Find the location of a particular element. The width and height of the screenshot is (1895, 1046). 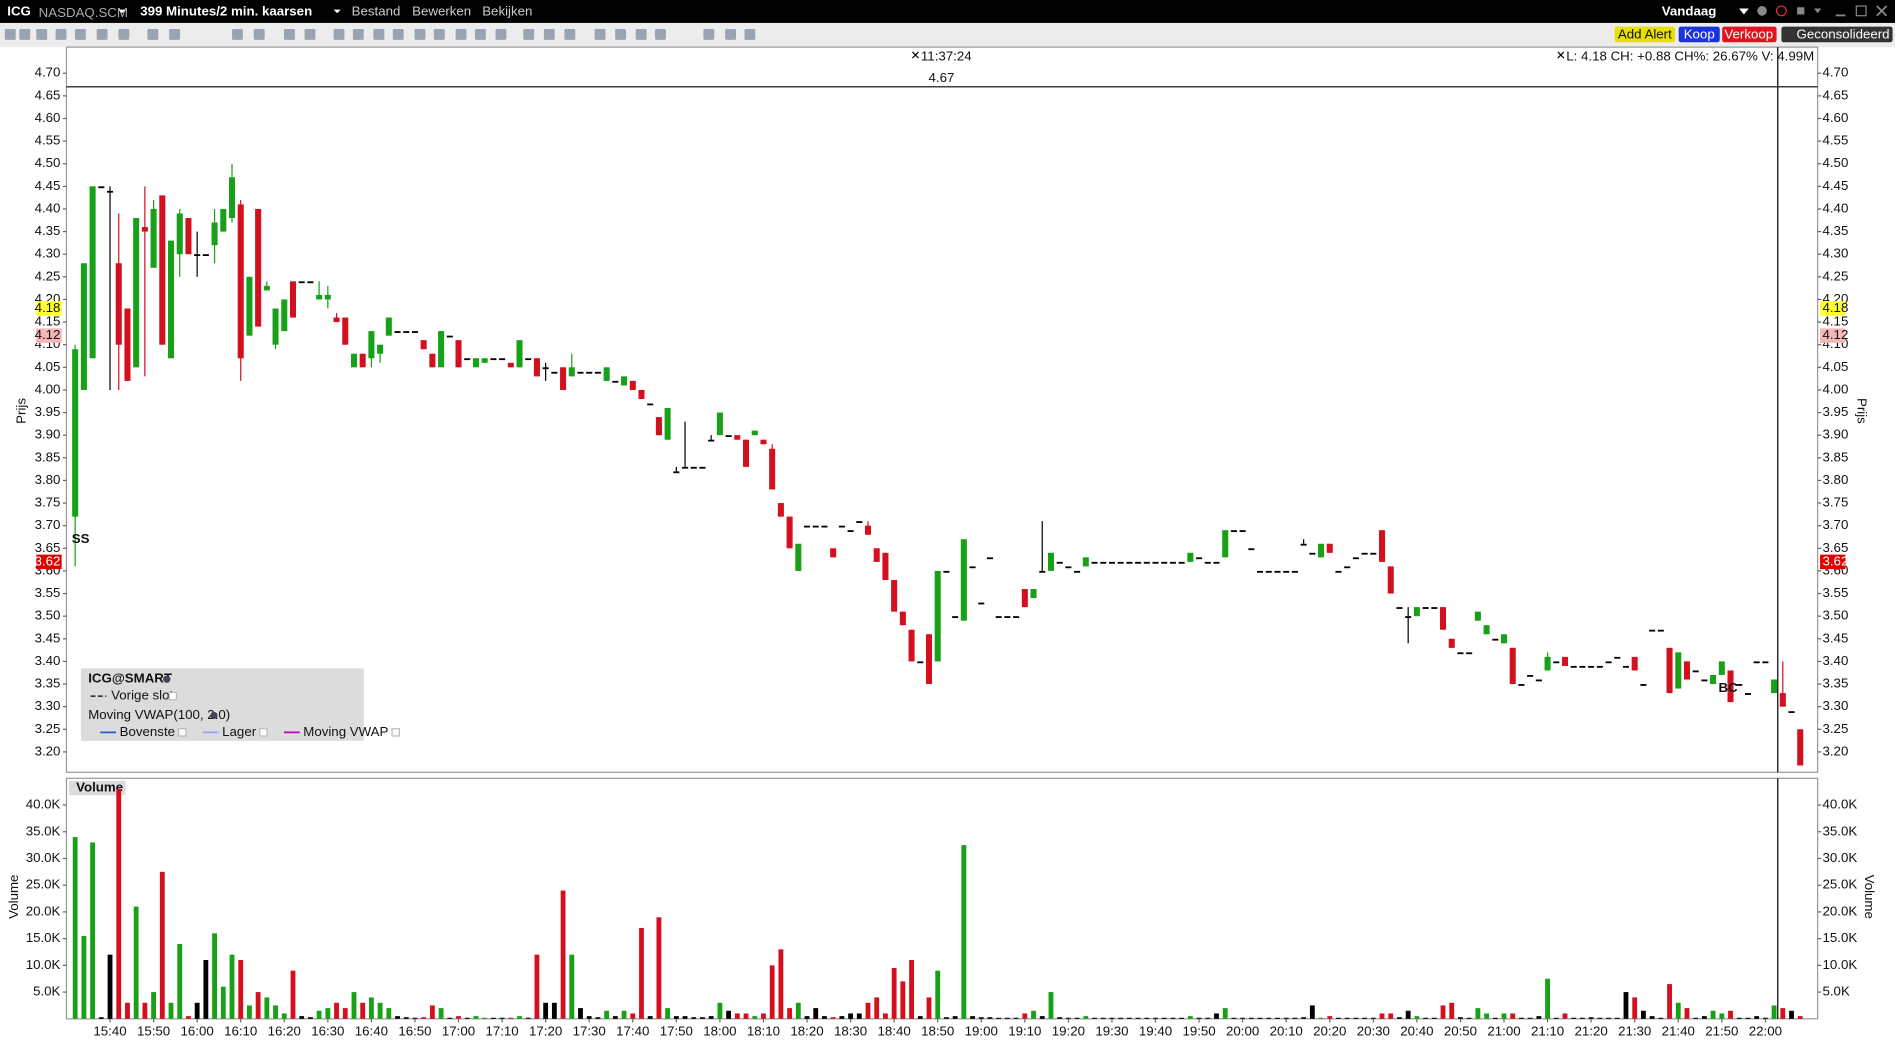

button-label: Koop is located at coordinates (1699, 34).